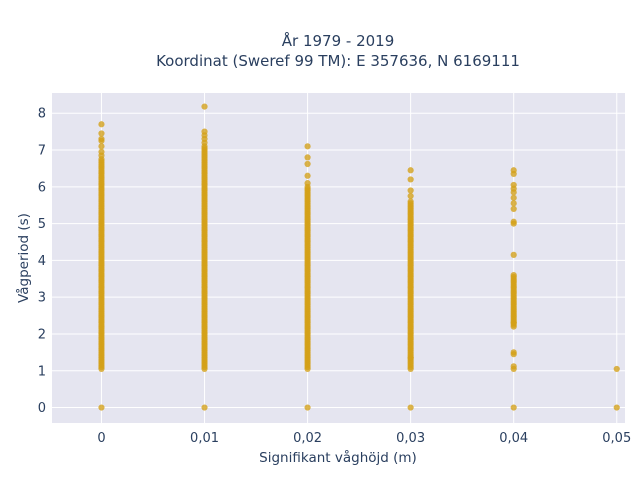  I want to click on y-tick-label: 3, so click(42, 298).